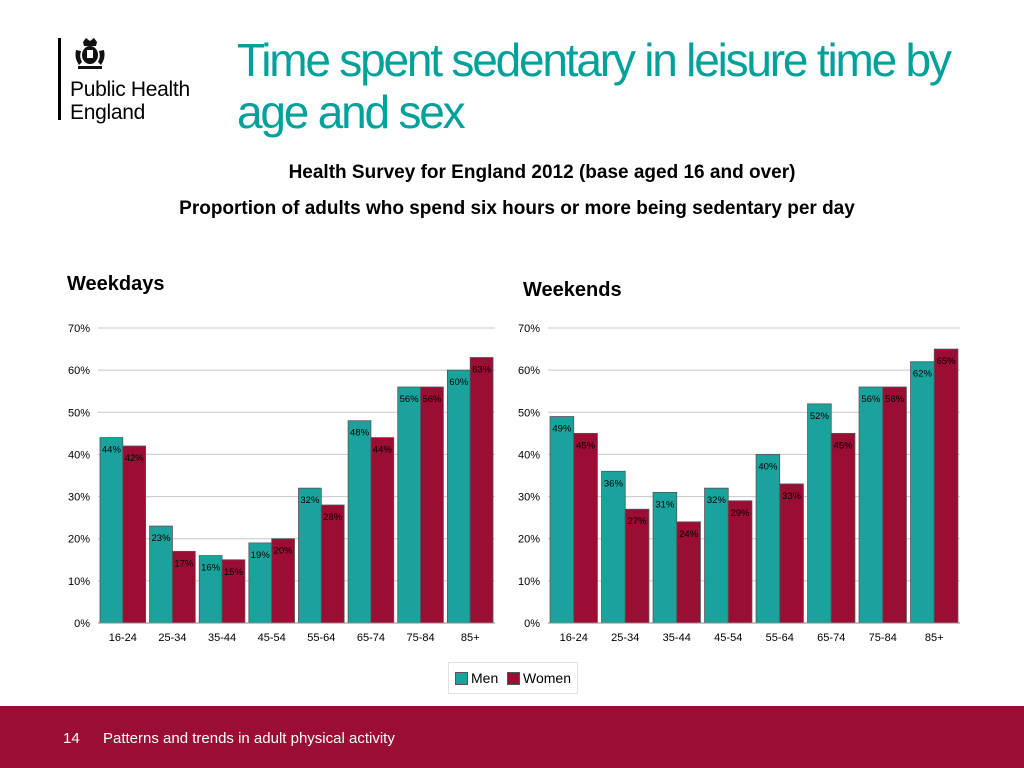 This screenshot has height=768, width=1024. What do you see at coordinates (211, 568) in the screenshot?
I see `data-label: 16%` at bounding box center [211, 568].